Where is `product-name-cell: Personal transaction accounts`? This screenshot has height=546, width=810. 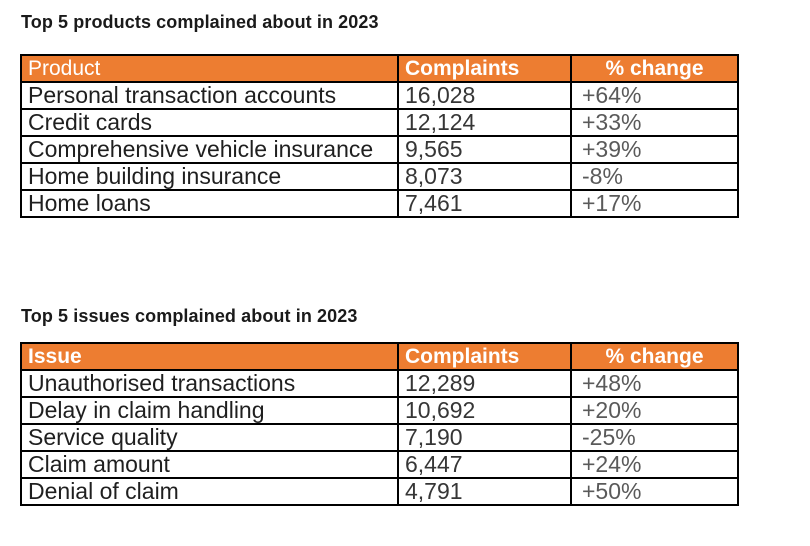 product-name-cell: Personal transaction accounts is located at coordinates (209, 95).